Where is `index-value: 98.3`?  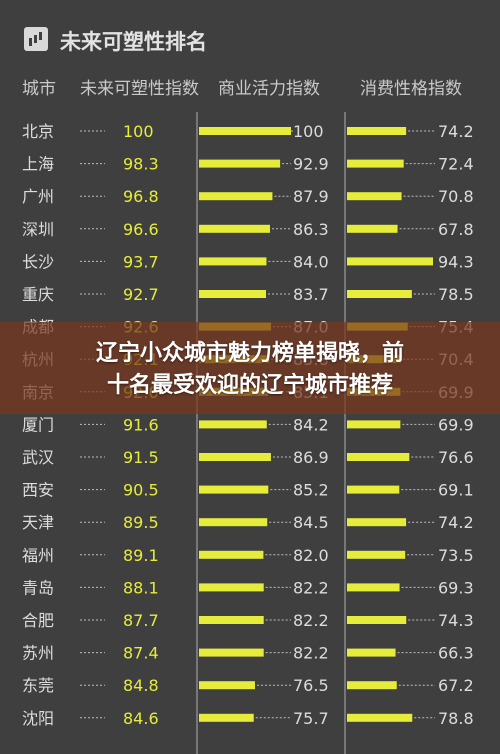 index-value: 98.3 is located at coordinates (141, 164).